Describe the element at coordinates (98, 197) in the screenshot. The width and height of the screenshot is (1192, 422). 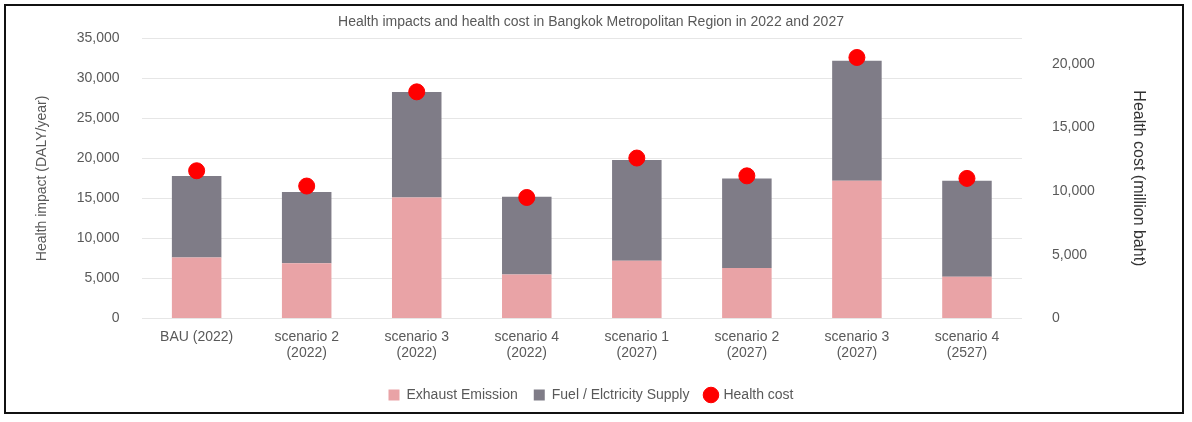
I see `y-tick-label: 15,000` at that location.